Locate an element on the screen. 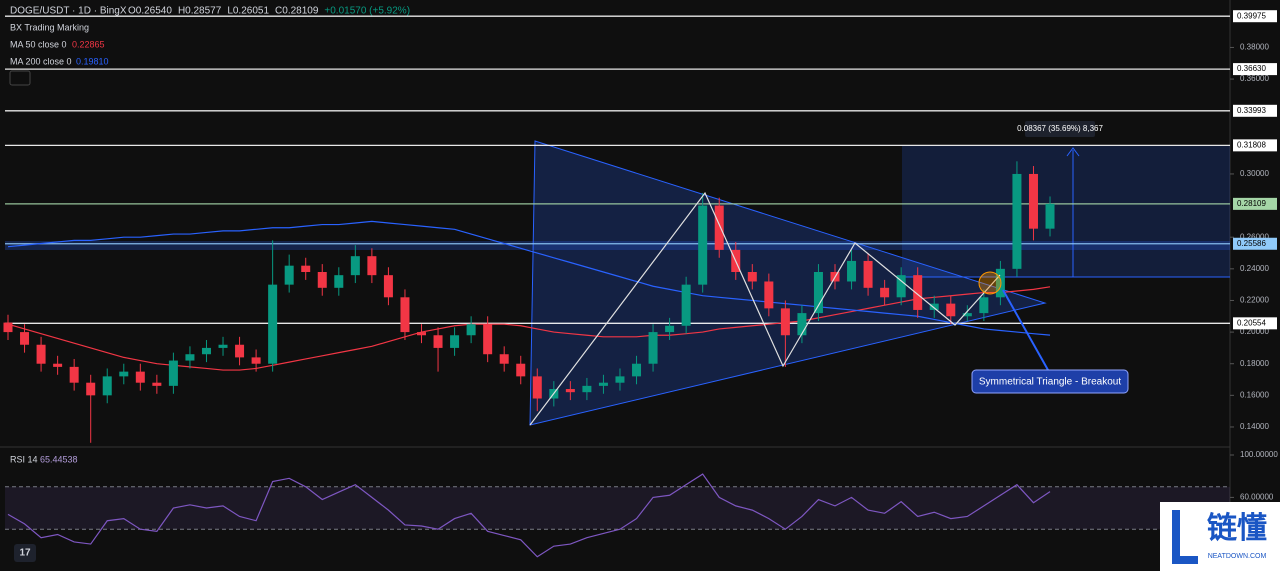 This screenshot has height=571, width=1280. tv-logo is located at coordinates (25, 553).